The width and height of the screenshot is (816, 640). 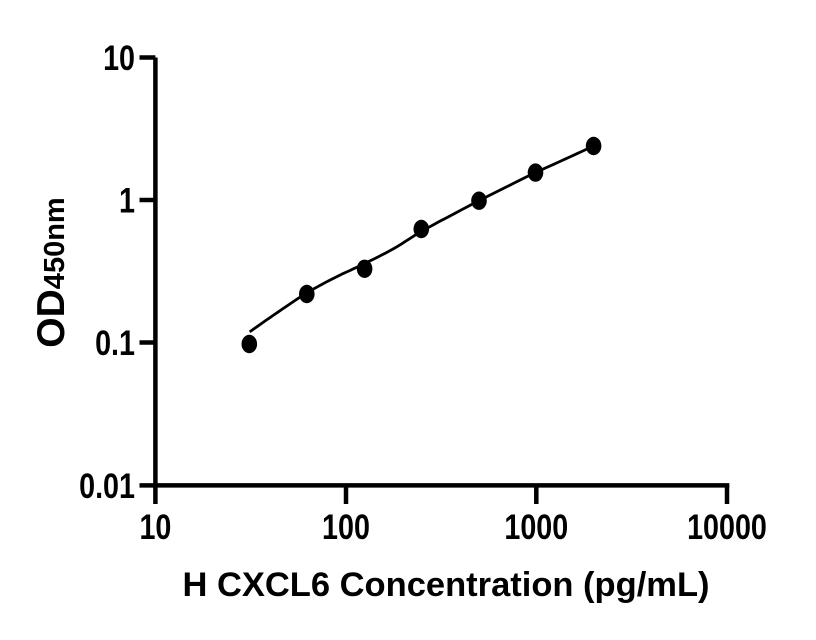 What do you see at coordinates (727, 527) in the screenshot?
I see `svg-text: 10000` at bounding box center [727, 527].